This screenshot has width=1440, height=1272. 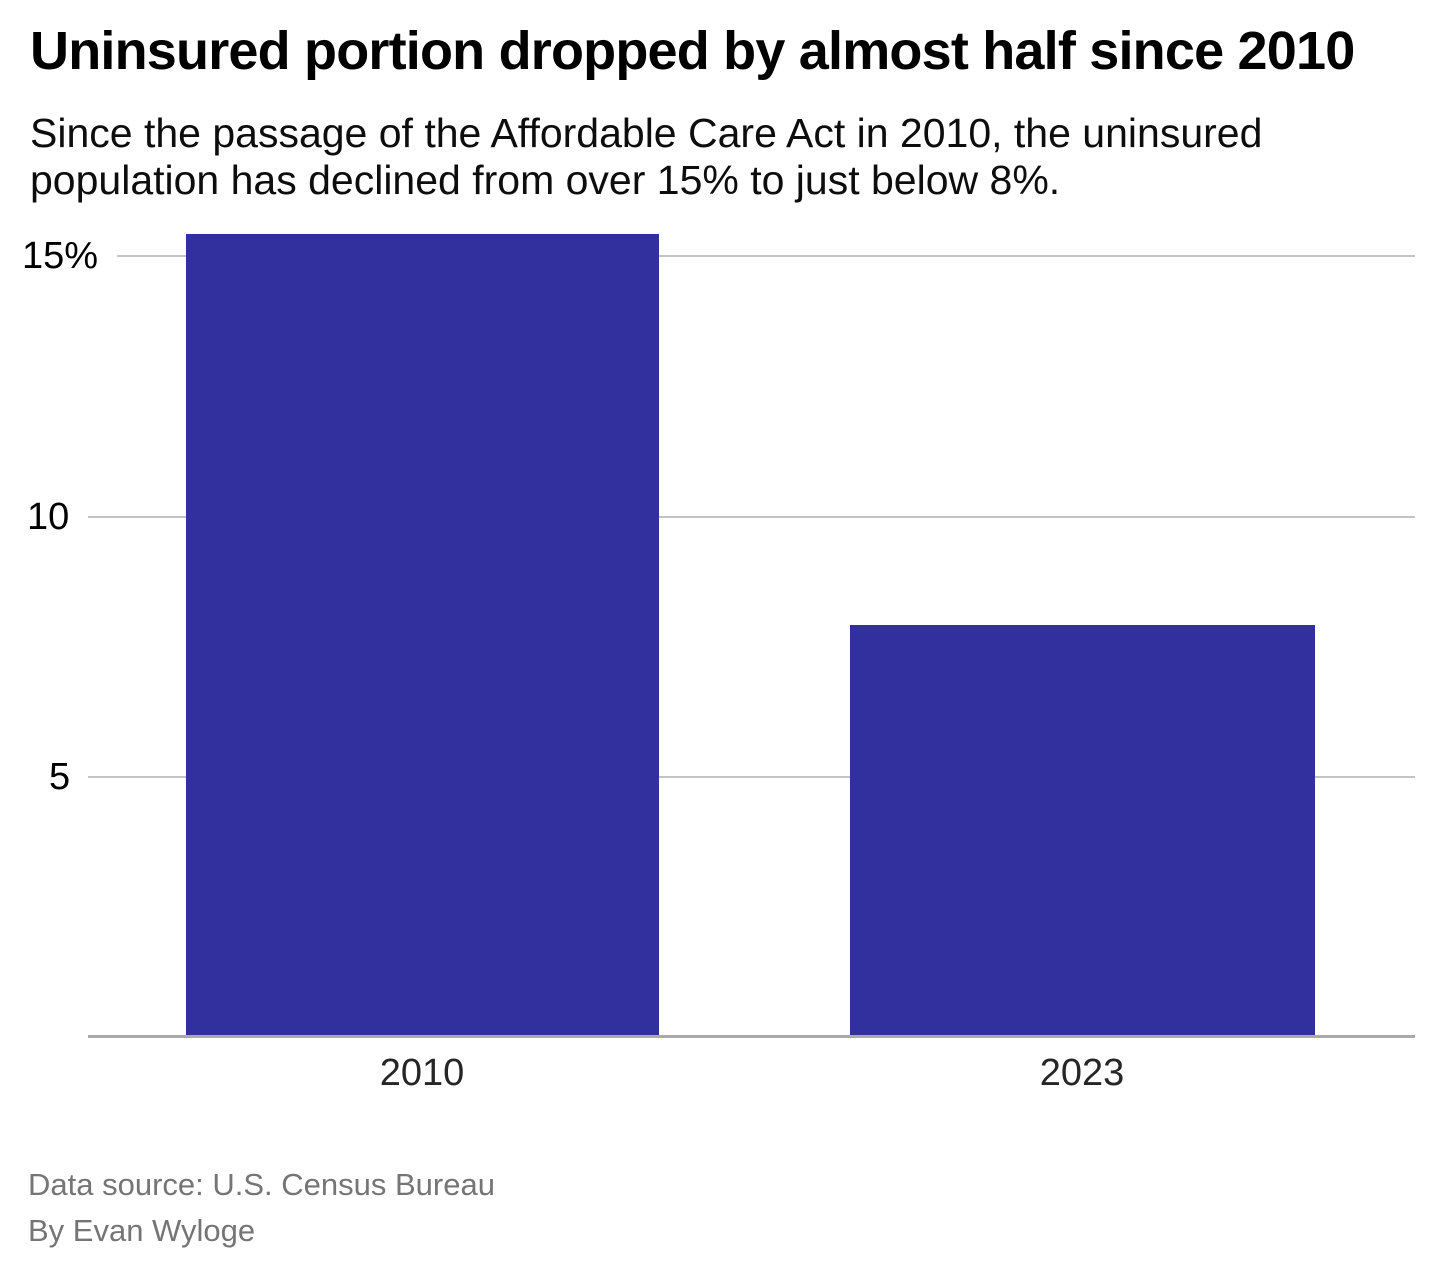 I want to click on bar-2023, so click(x=1082, y=830).